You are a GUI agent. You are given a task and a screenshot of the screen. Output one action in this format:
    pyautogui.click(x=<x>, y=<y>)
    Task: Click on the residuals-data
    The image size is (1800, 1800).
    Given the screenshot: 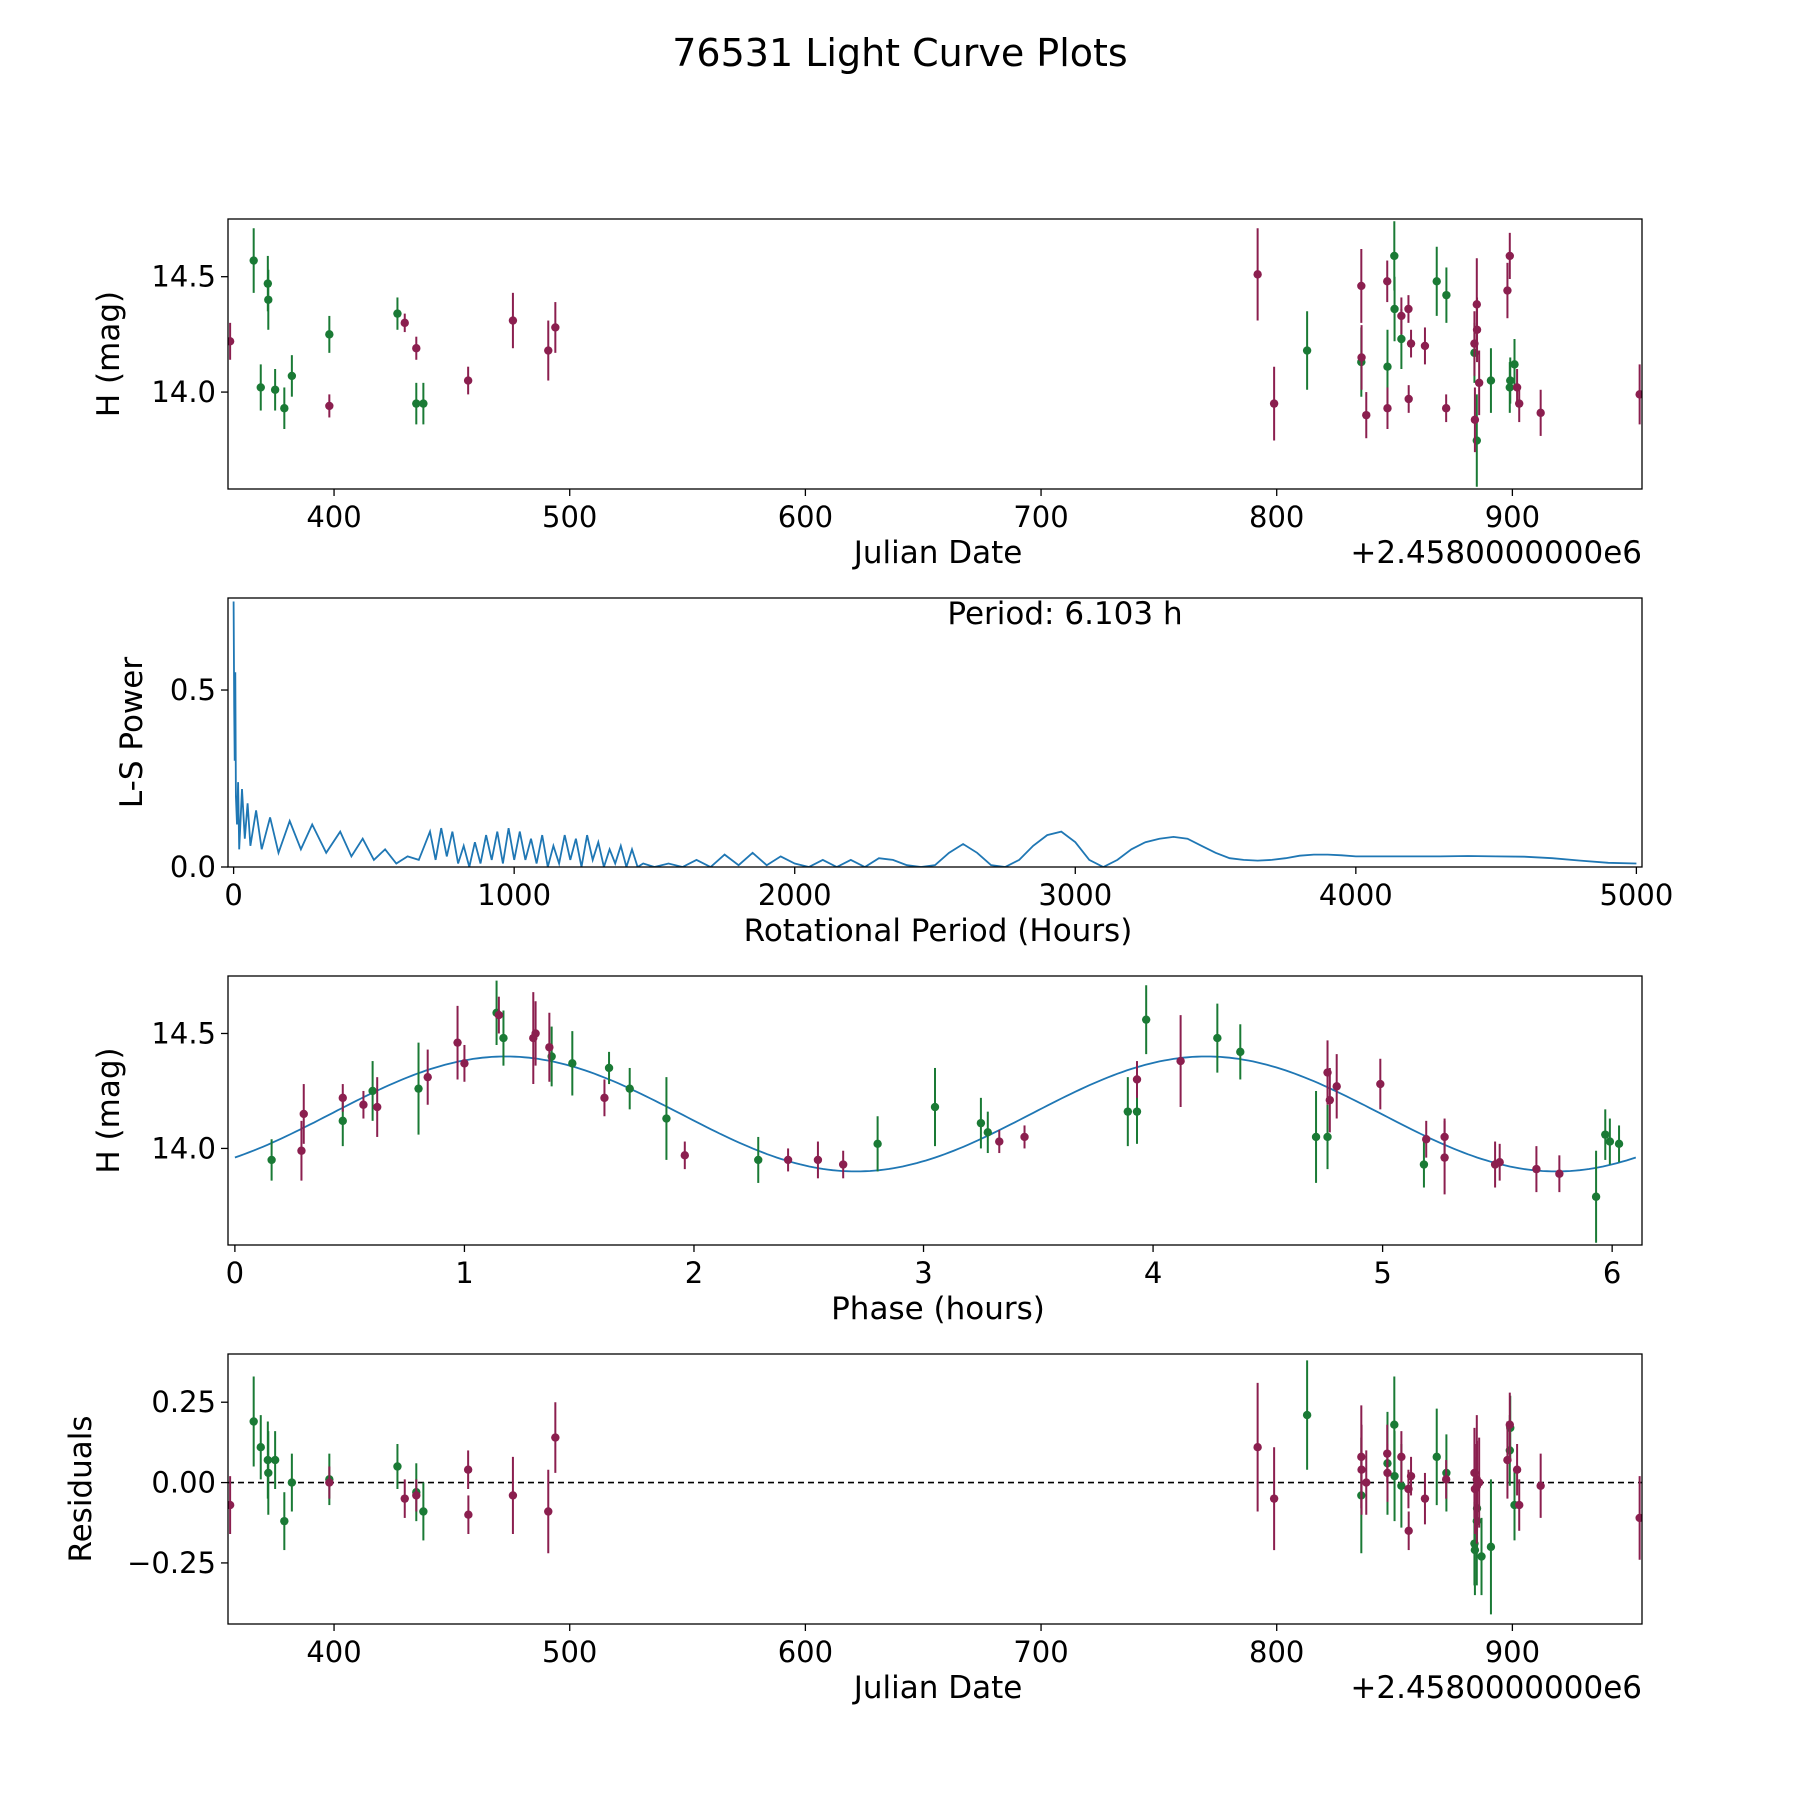 What is the action you would take?
    pyautogui.click(x=935, y=1487)
    